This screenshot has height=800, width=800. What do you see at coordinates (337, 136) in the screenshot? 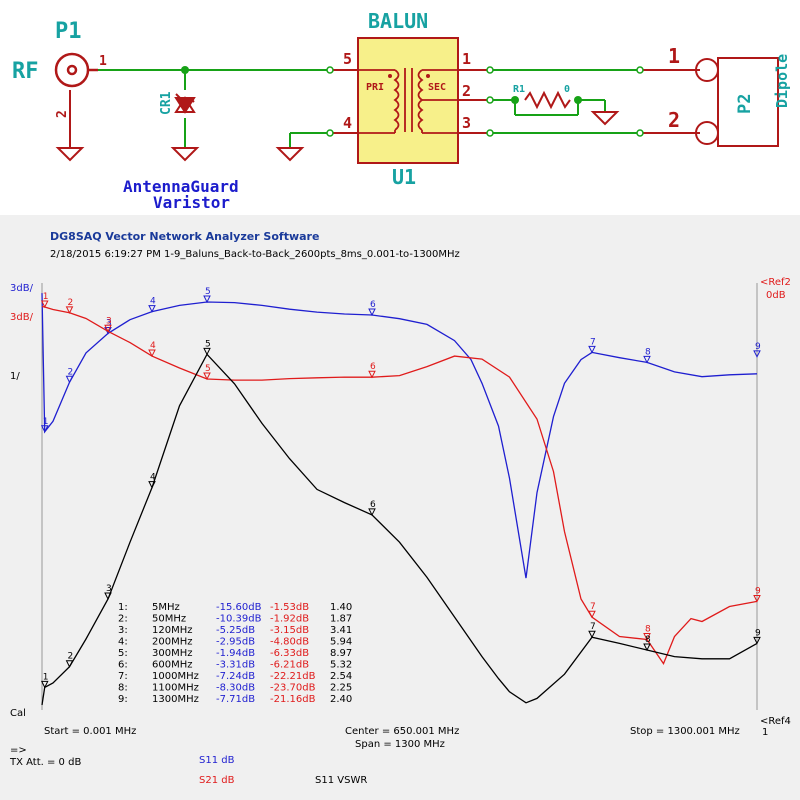
I see `ground-icon` at bounding box center [337, 136].